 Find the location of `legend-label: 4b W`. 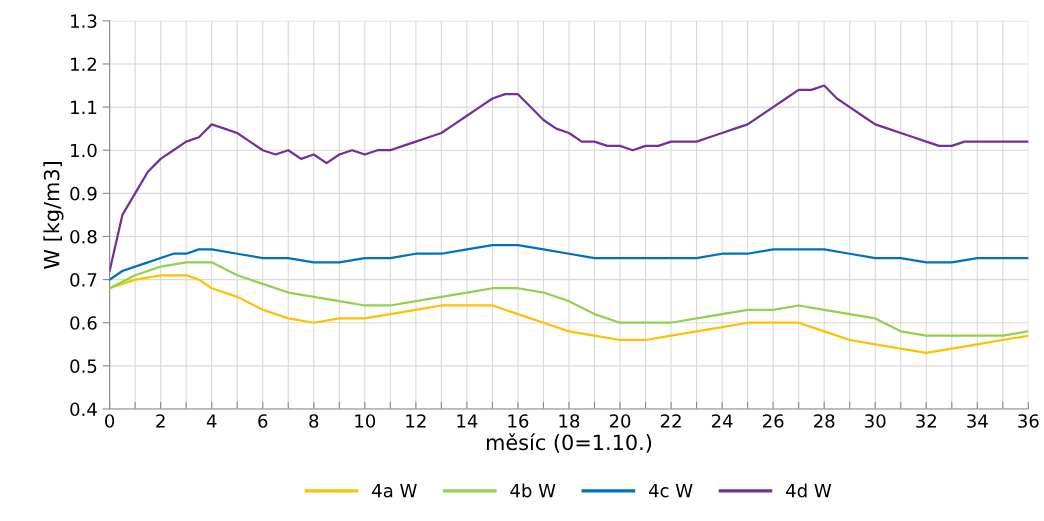

legend-label: 4b W is located at coordinates (533, 490).